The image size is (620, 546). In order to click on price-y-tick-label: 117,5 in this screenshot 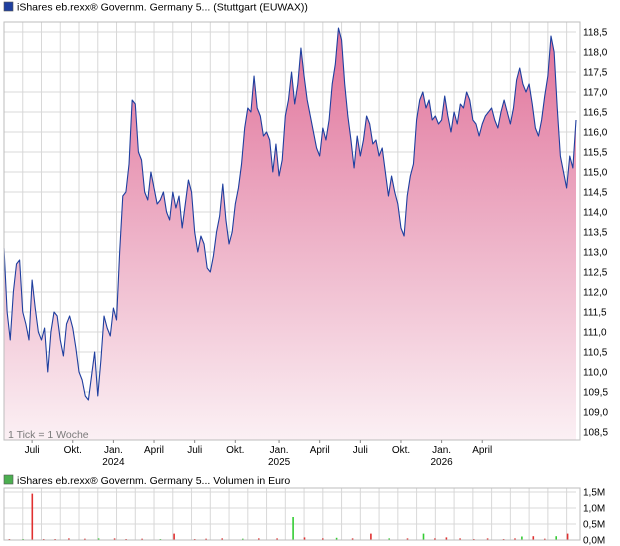, I will do `click(595, 73)`.